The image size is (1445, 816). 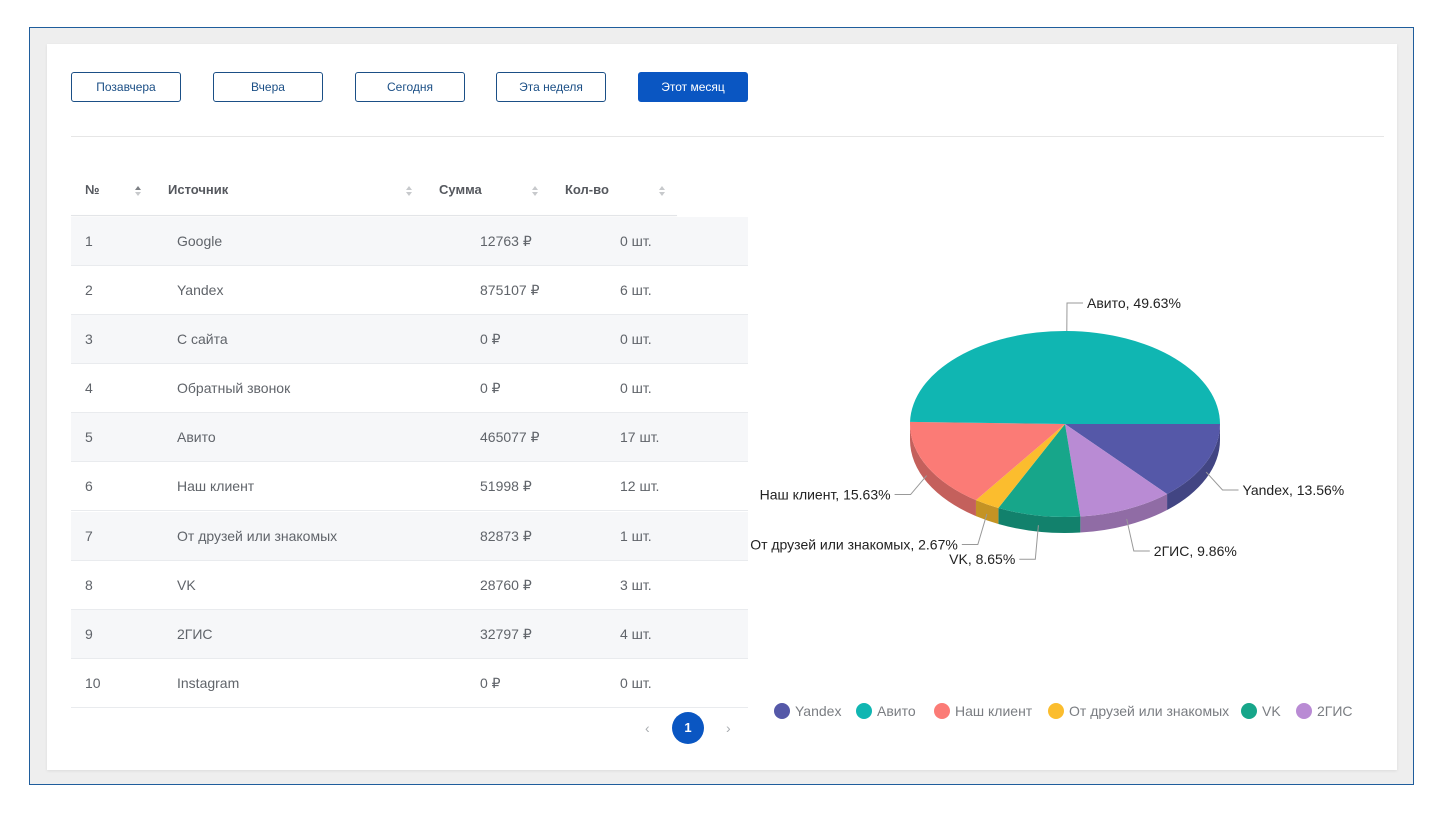 I want to click on row-quantity: 6 шт., so click(x=636, y=290).